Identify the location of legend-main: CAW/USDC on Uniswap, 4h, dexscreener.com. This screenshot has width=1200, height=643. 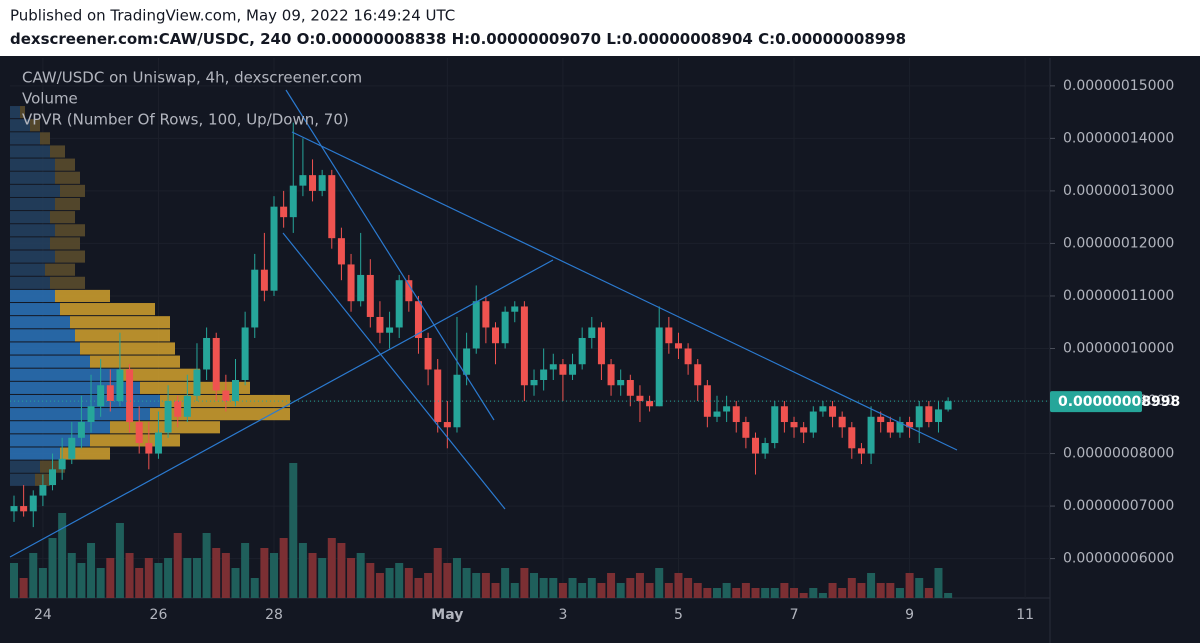
(192, 78).